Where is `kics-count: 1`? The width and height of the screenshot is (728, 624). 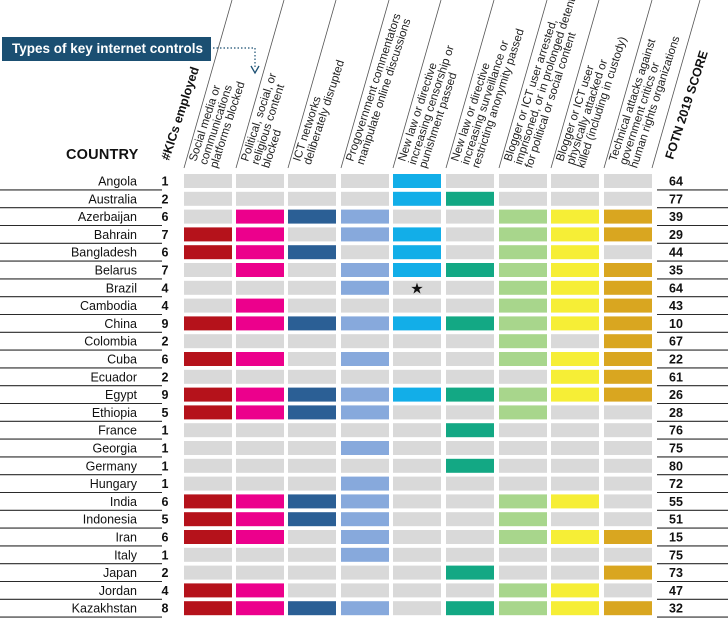
kics-count: 1 is located at coordinates (165, 466).